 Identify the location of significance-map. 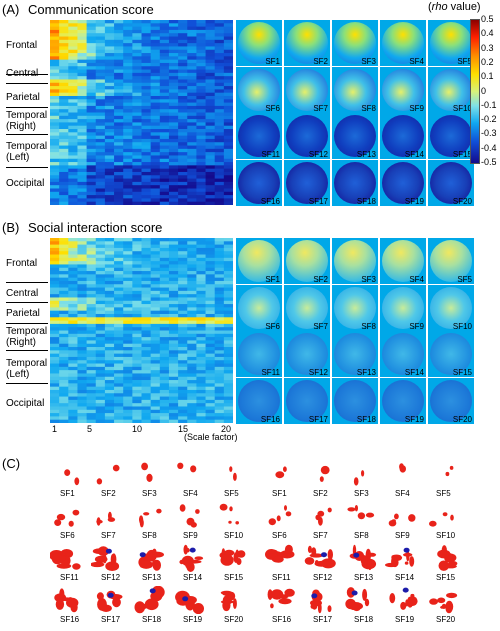
(280, 515).